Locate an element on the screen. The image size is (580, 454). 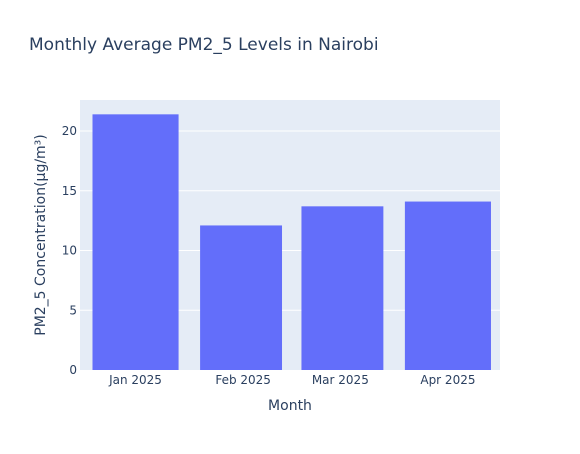
x-tick-labels: Jan 2025 Feb 2025 Mar 2025 Apr 2025 is located at coordinates (291, 380).